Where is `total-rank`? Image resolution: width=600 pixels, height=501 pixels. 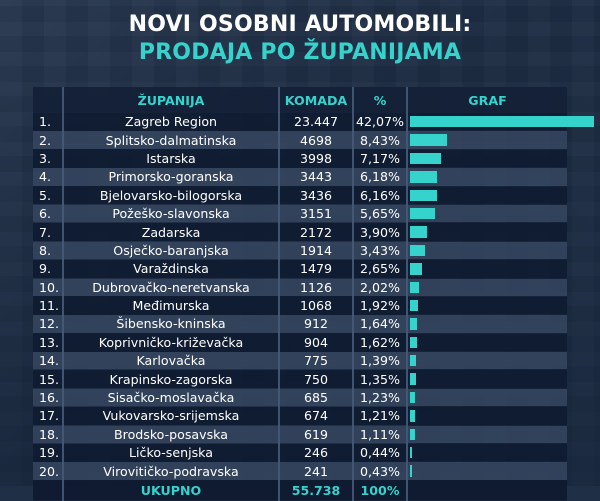 total-rank is located at coordinates (48, 490).